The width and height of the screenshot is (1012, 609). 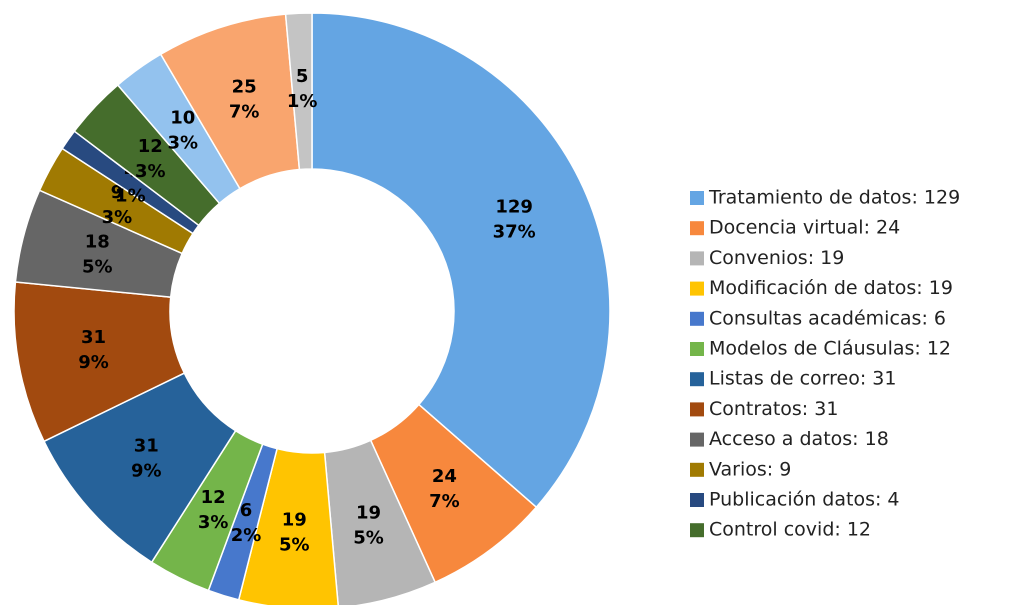 What do you see at coordinates (799, 439) in the screenshot?
I see `legend-label: Acceso a datos: 18` at bounding box center [799, 439].